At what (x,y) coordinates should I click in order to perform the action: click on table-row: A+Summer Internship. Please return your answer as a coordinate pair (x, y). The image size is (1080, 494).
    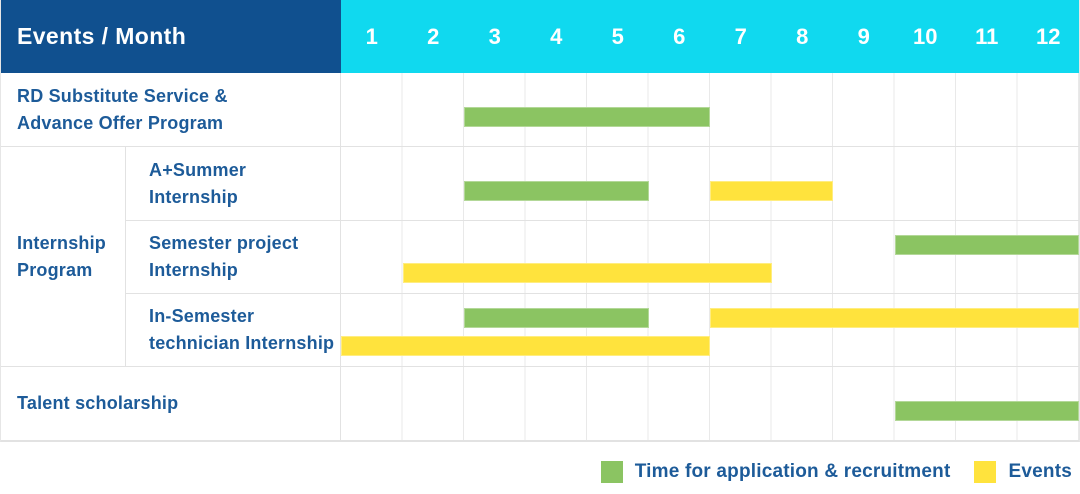
    Looking at the image, I should click on (602, 183).